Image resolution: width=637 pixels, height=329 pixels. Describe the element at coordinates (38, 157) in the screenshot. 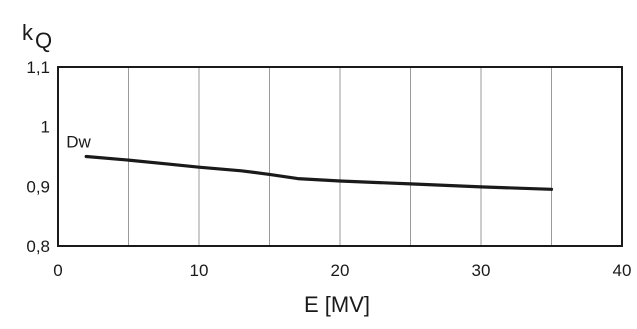

I see `y-axis-ticks: 0,8 0,9 1 1,1` at that location.